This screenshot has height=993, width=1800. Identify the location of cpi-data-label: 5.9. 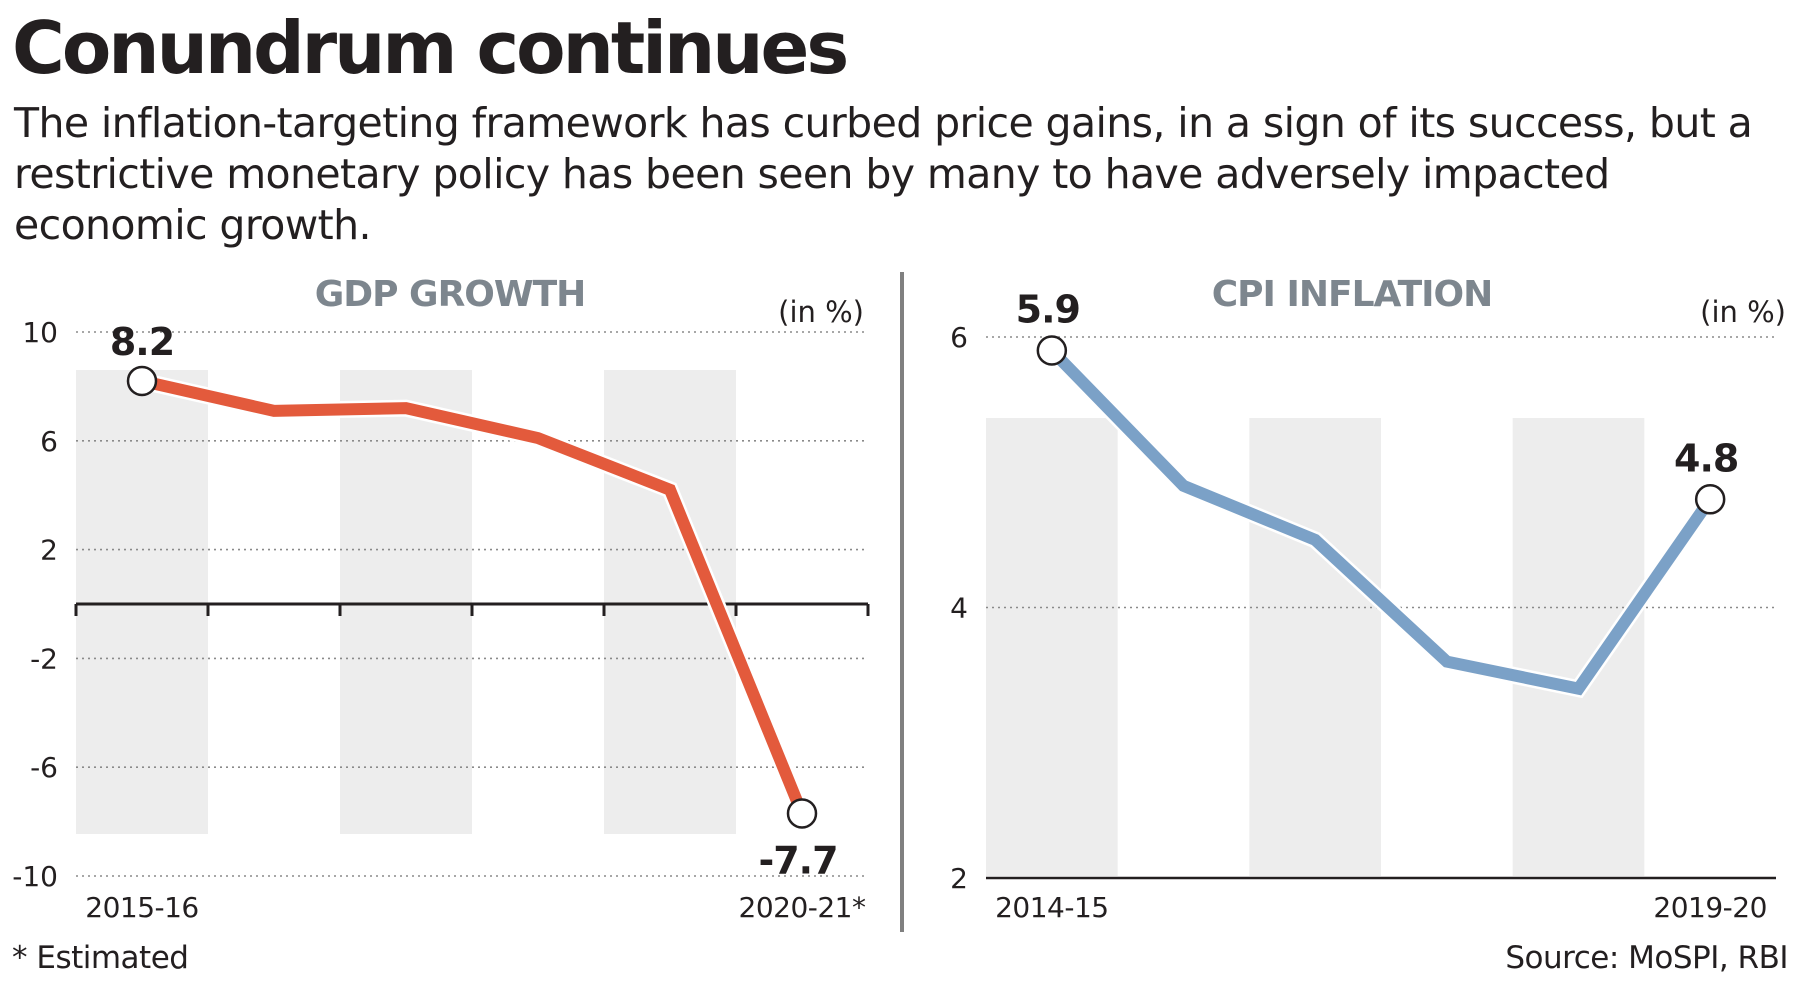
(1048, 310).